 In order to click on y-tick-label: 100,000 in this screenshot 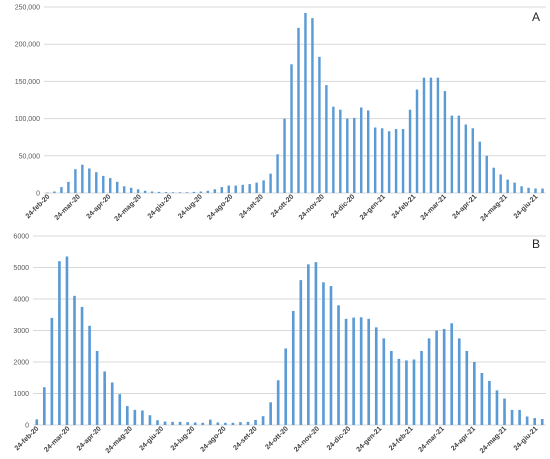, I will do `click(27, 119)`.